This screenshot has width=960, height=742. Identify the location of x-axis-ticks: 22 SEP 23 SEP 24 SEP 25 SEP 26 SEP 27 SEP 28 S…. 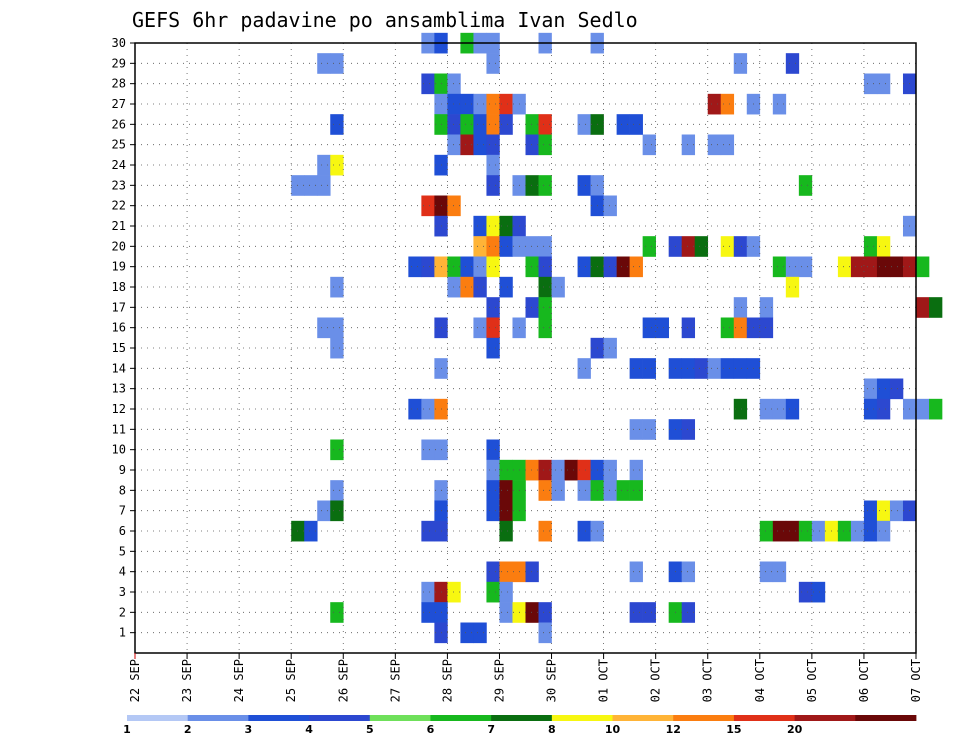
(525, 677).